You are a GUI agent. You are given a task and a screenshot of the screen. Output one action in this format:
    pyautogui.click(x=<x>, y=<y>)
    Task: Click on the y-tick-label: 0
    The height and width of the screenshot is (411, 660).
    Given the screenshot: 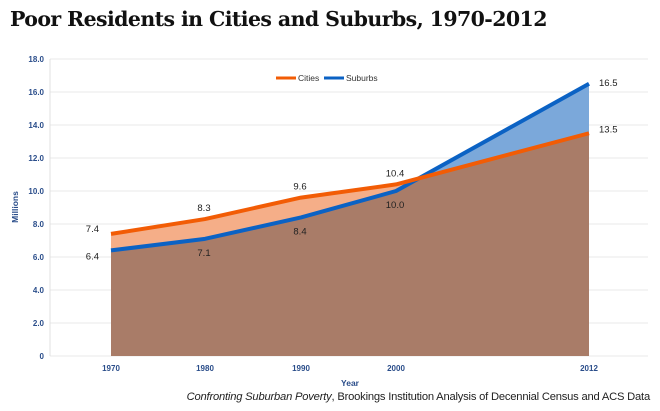 What is the action you would take?
    pyautogui.click(x=42, y=356)
    